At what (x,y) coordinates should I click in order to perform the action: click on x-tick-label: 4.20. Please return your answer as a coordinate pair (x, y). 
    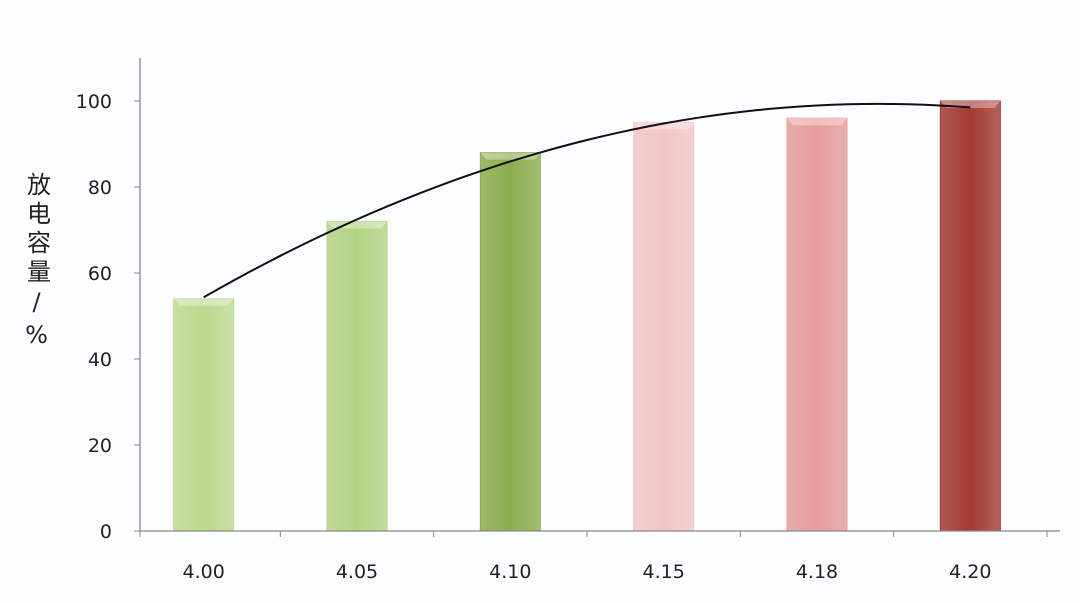
    Looking at the image, I should click on (970, 572).